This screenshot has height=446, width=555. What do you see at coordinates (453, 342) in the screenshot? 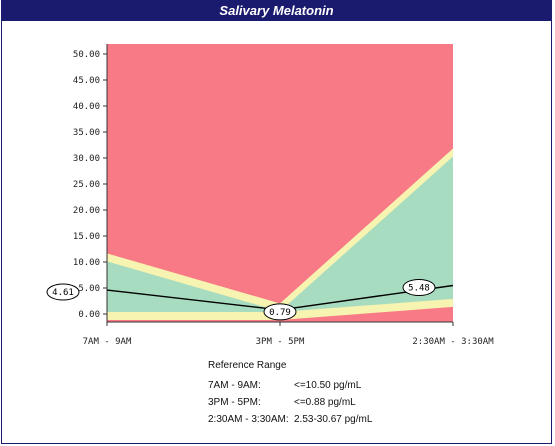
I see `x-tick-label: 2:30AM - 3:30AM` at bounding box center [453, 342].